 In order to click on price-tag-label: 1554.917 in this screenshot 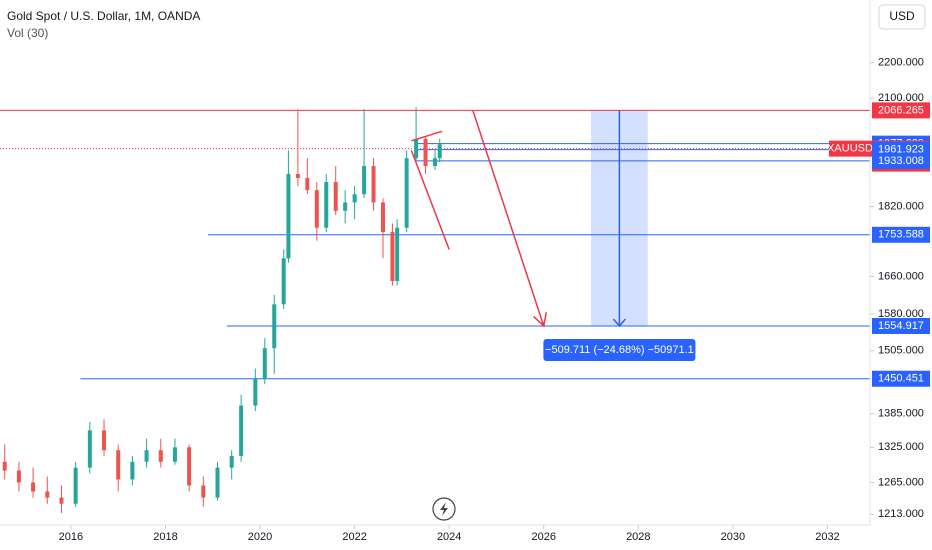, I will do `click(901, 326)`.